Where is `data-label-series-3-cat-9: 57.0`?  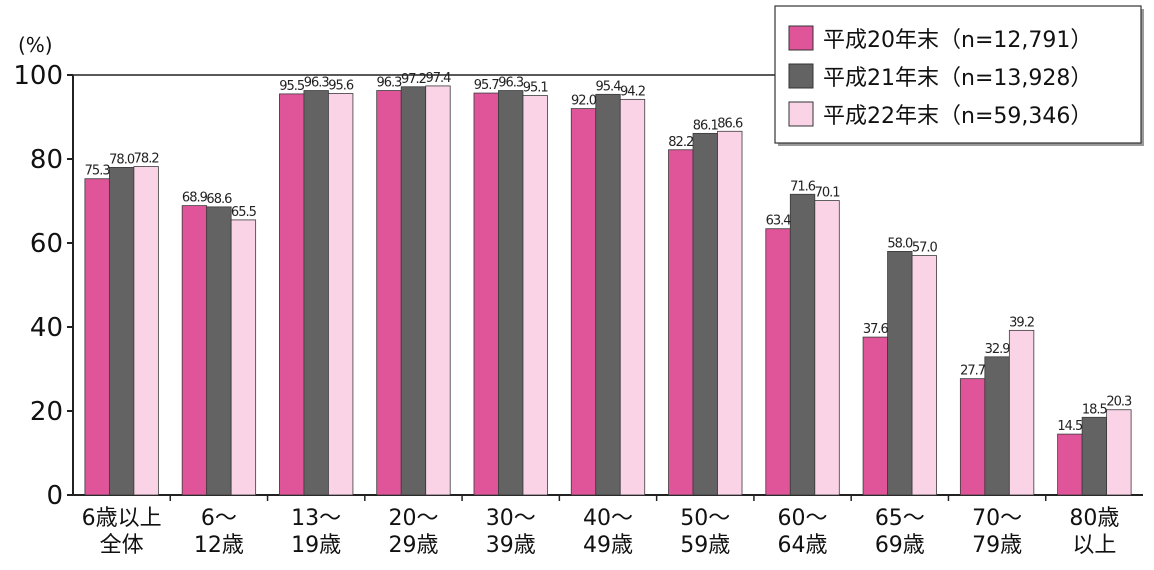
data-label-series-3-cat-9: 57.0 is located at coordinates (925, 248).